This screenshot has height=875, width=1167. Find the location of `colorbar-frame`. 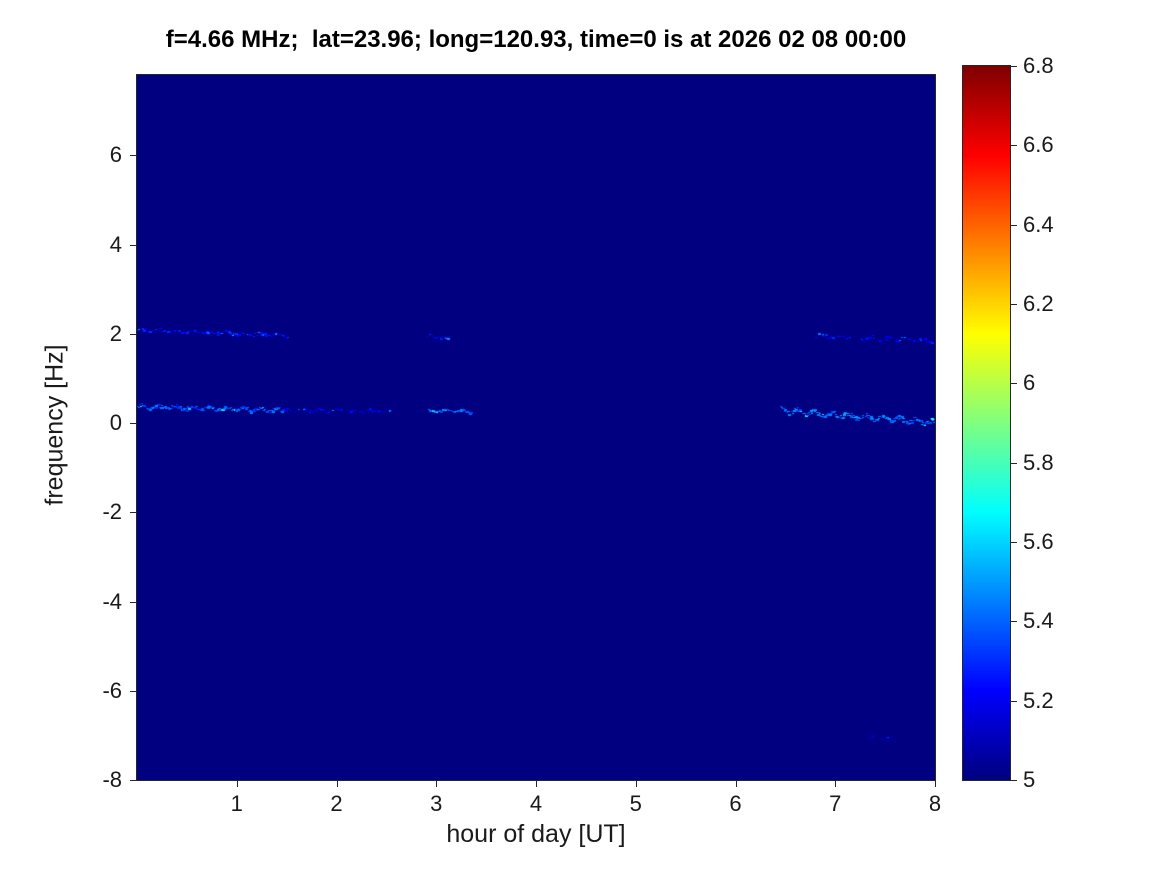

colorbar-frame is located at coordinates (986, 423).